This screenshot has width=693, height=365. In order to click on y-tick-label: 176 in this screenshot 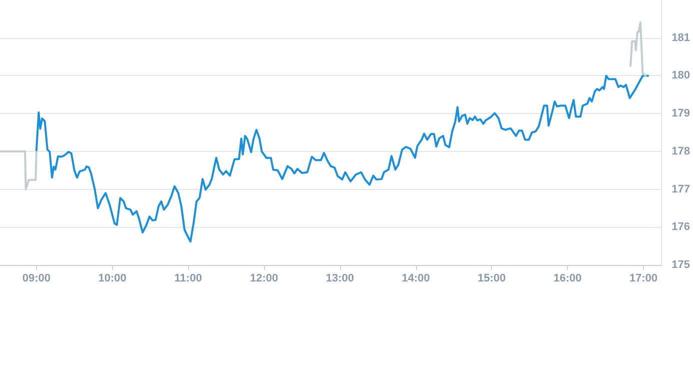, I will do `click(681, 227)`.